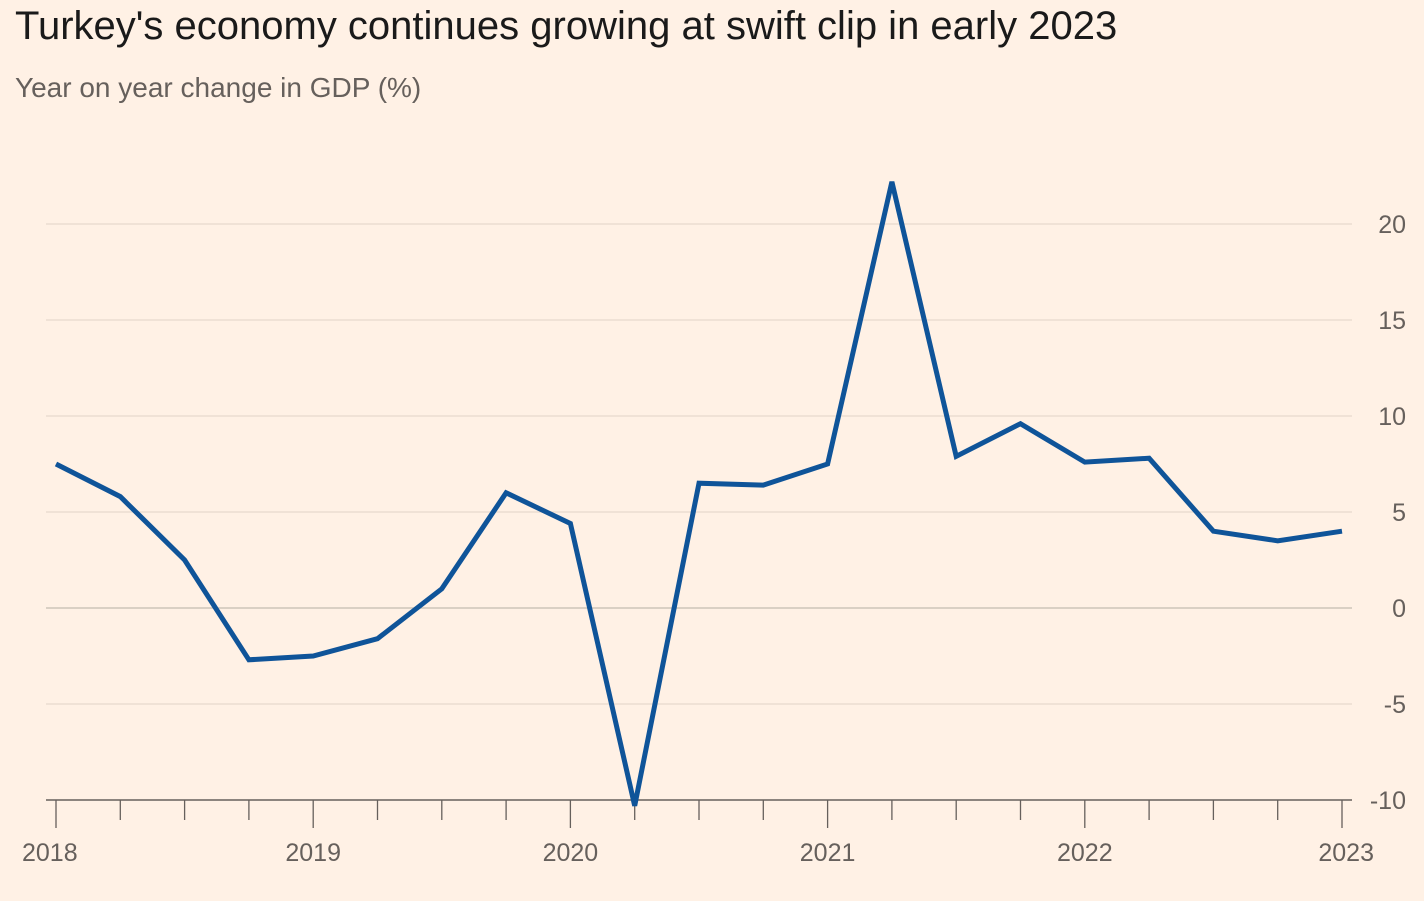 The image size is (1424, 901). Describe the element at coordinates (1388, 513) in the screenshot. I see `y-axis-tick-labels: 20 15 10 5 0 -5 -10` at that location.